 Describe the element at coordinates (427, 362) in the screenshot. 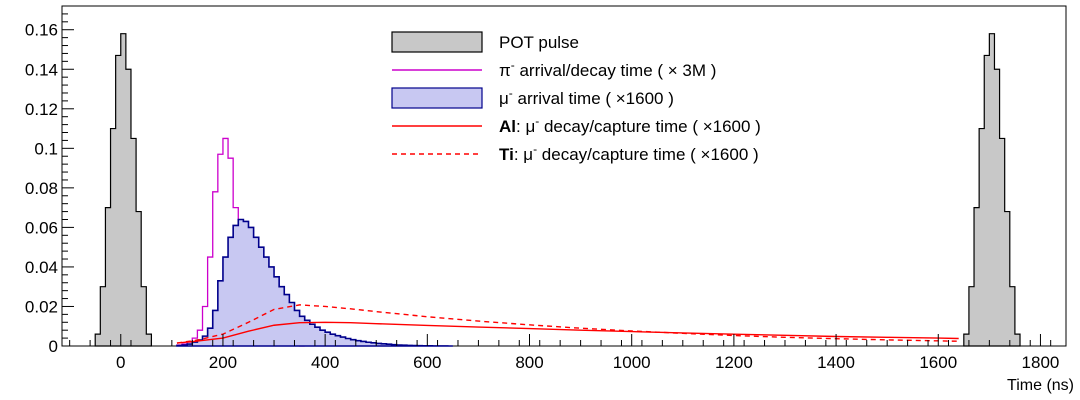

I see `x-tick-label: 600` at that location.